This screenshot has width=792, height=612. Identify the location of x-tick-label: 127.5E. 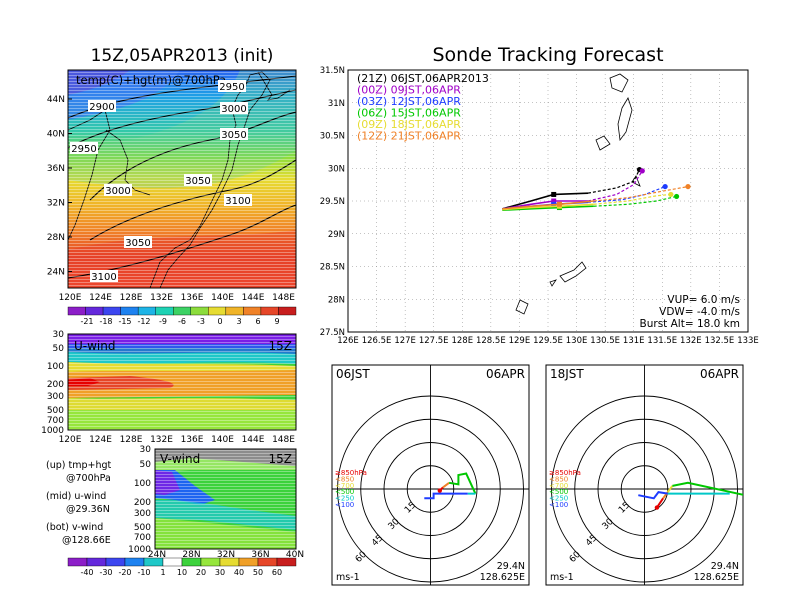
(434, 341).